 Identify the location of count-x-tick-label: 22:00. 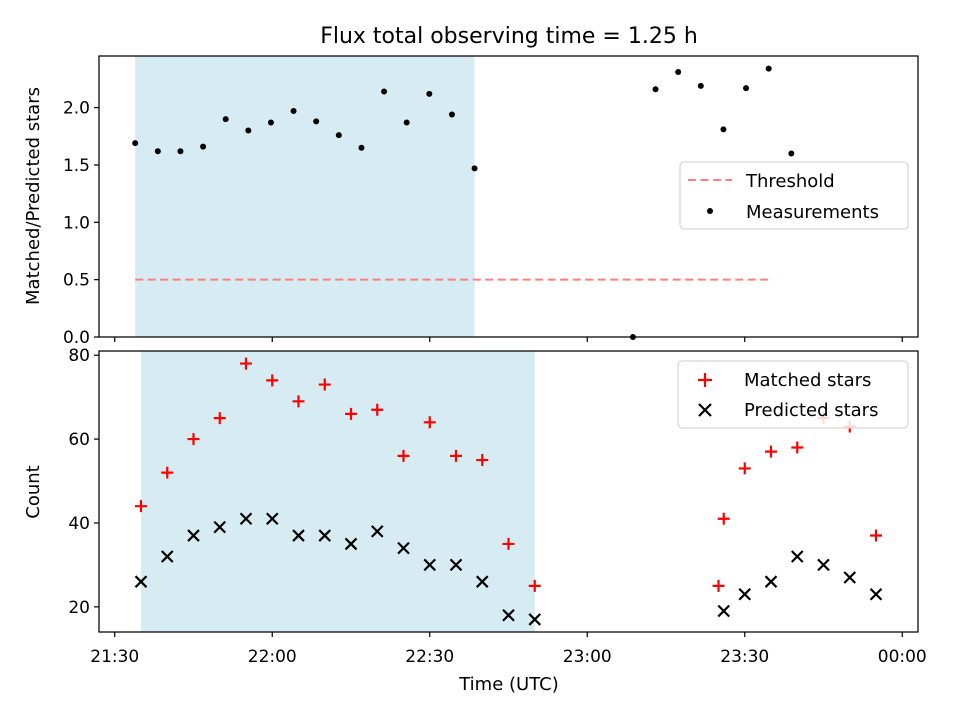
(272, 657).